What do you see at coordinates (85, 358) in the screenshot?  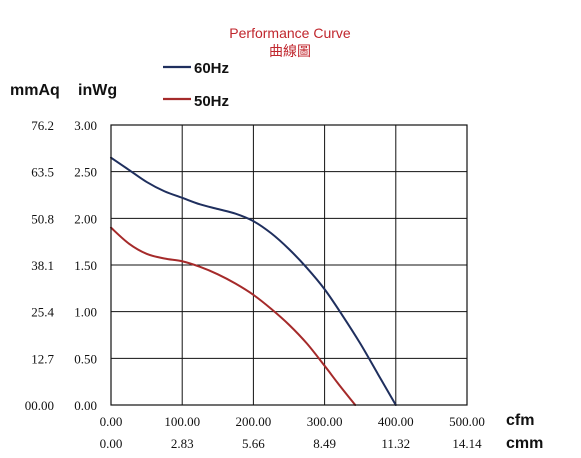 I see `y-tick-label-inwg: 0.50` at bounding box center [85, 358].